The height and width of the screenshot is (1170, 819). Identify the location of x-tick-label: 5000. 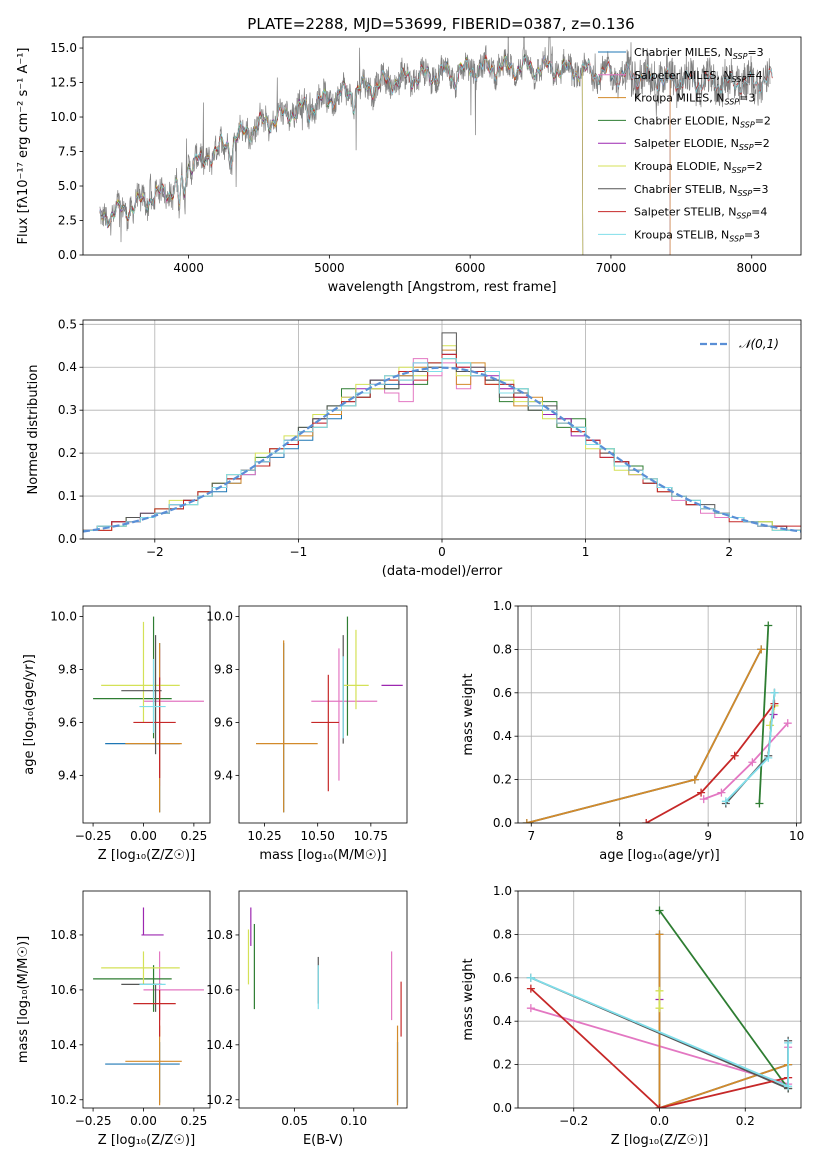
(329, 268).